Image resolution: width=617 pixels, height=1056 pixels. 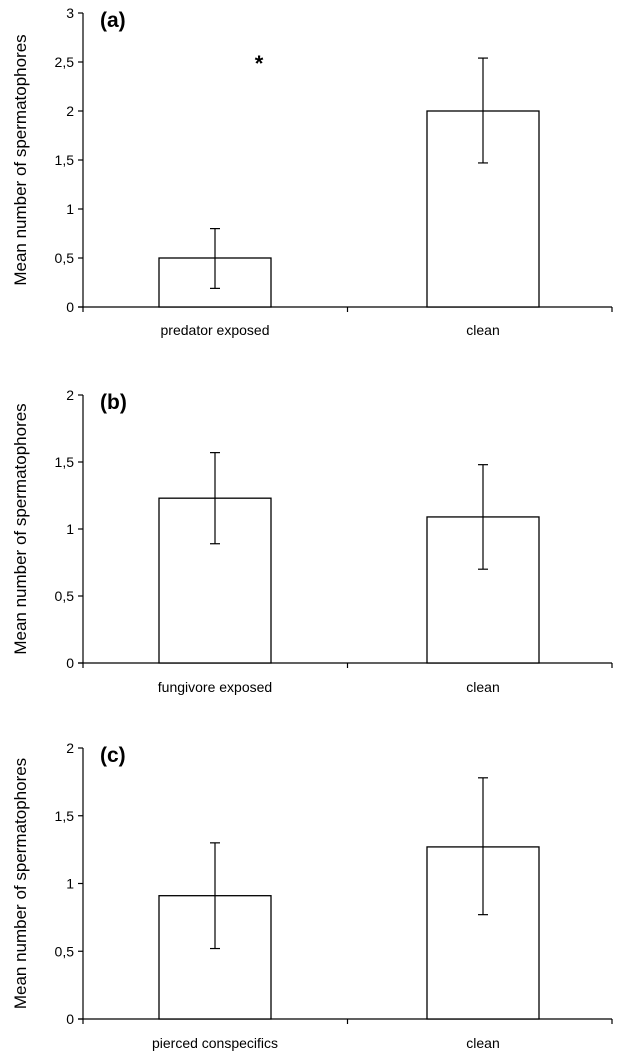 I want to click on panel-label: (a), so click(x=113, y=20).